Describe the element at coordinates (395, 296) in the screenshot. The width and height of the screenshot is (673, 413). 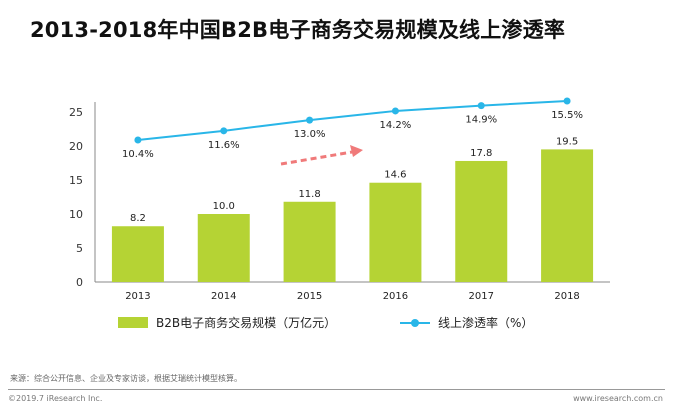
I see `x-tick-label: 2016` at that location.